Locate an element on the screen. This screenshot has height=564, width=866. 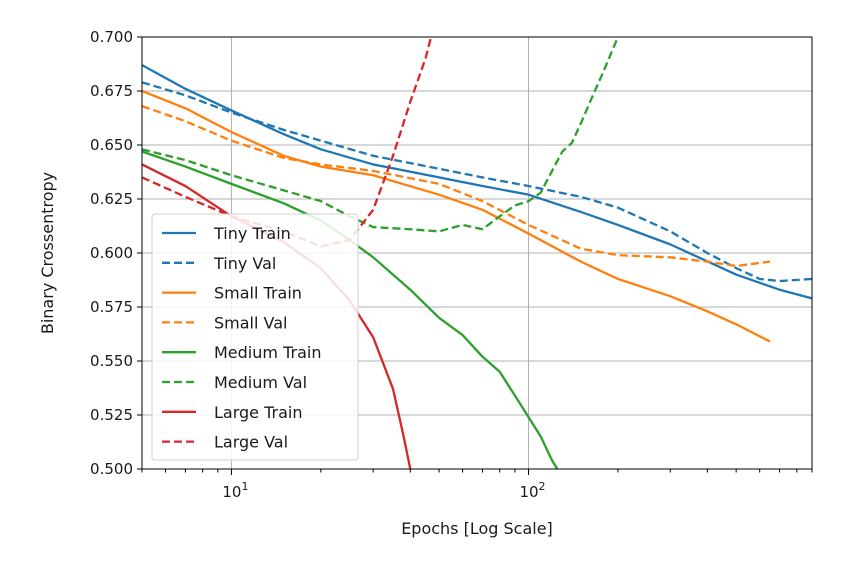
legend-box is located at coordinates (255, 337).